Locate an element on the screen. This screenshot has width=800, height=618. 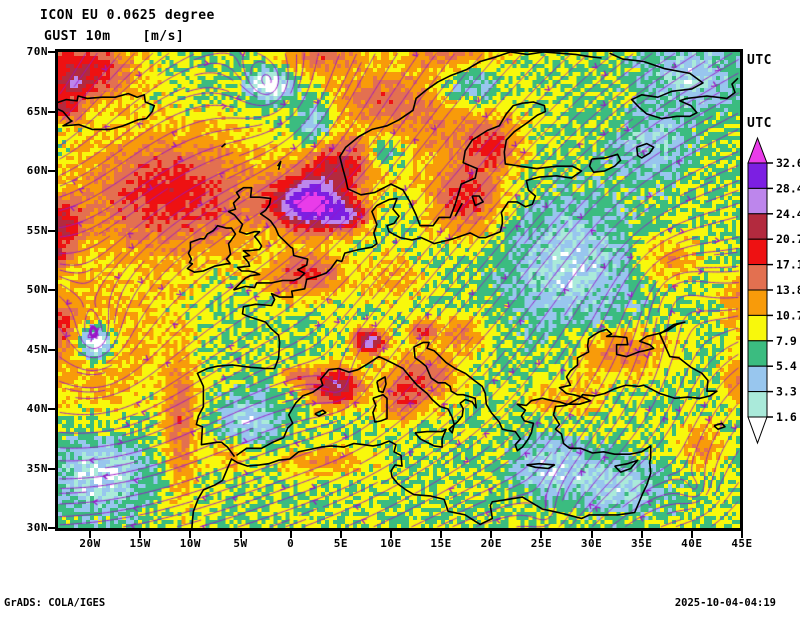
lat-tick-label: 70N is located at coordinates (37, 51).